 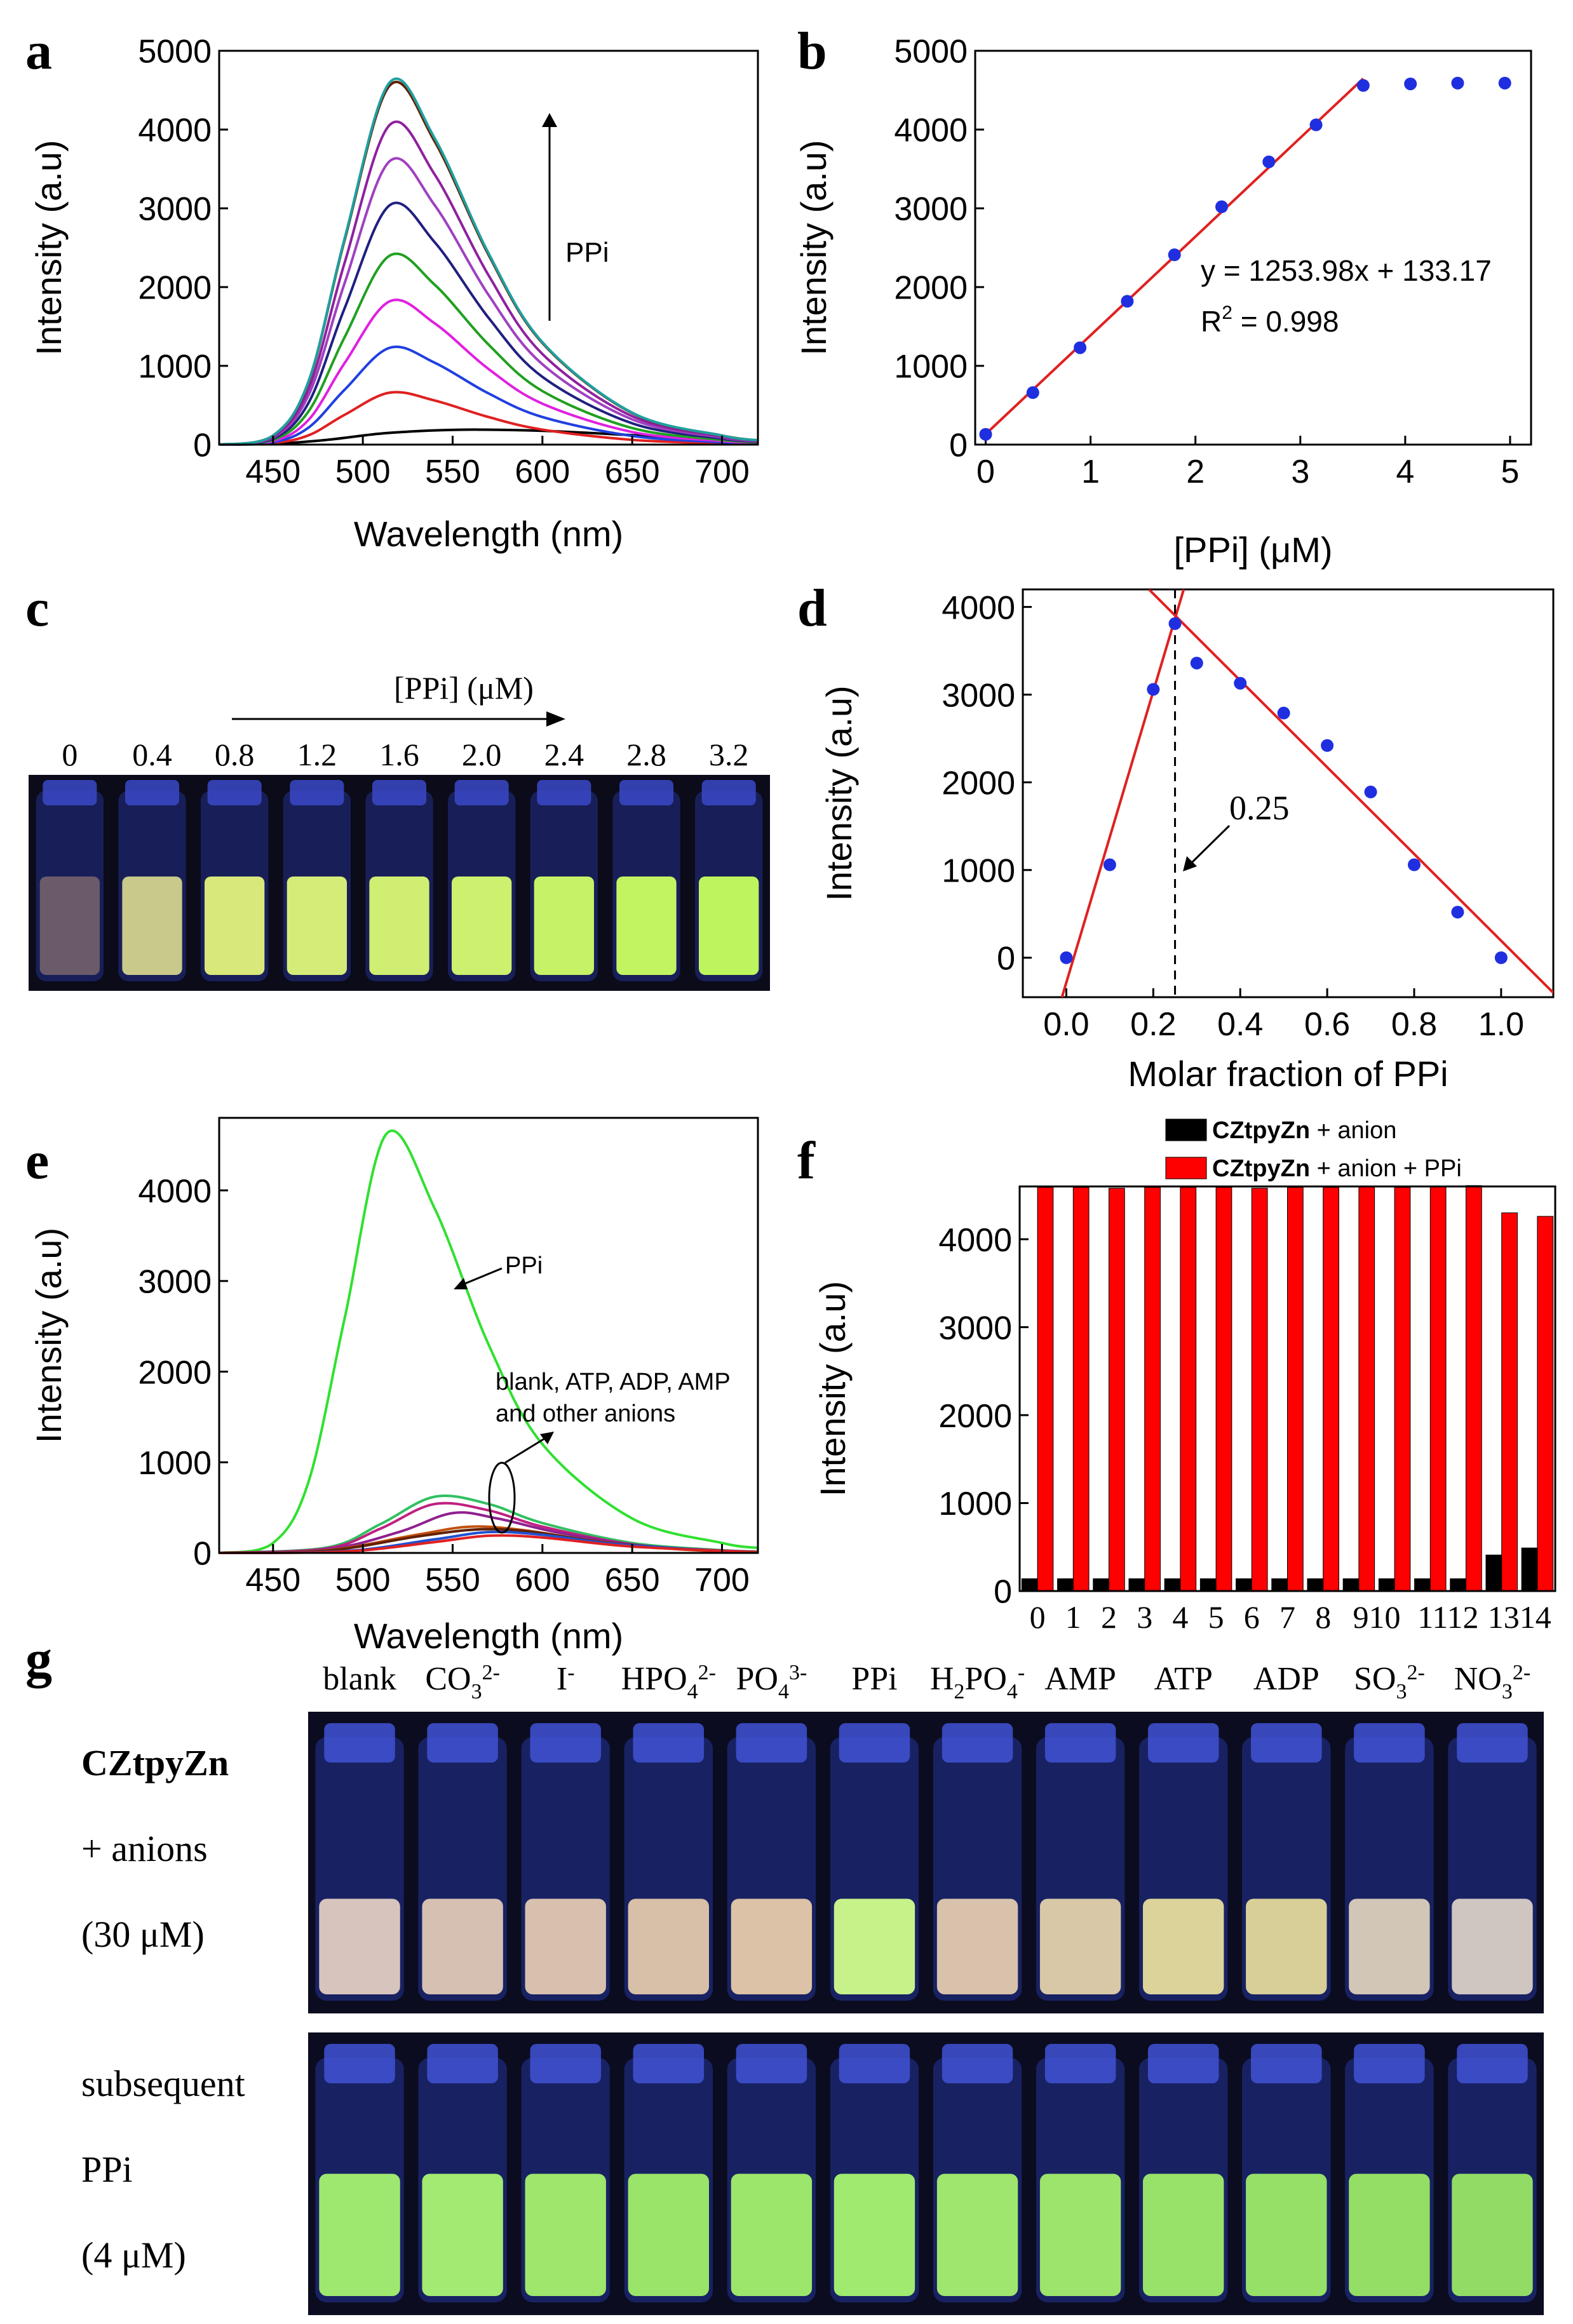 I want to click on panel-g-row2-side-label: PPi, so click(x=107, y=2169).